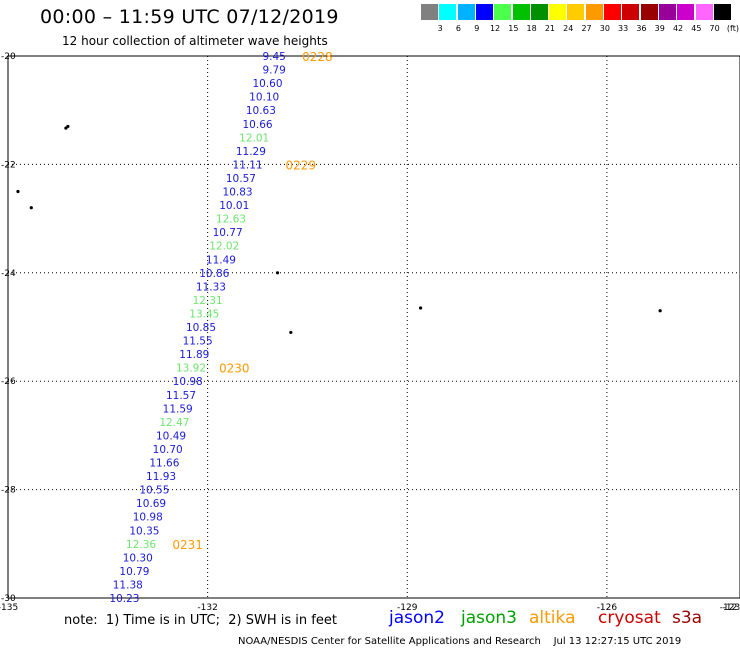 This screenshot has width=740, height=650. What do you see at coordinates (267, 84) in the screenshot?
I see `wave-height-value: 10.60` at bounding box center [267, 84].